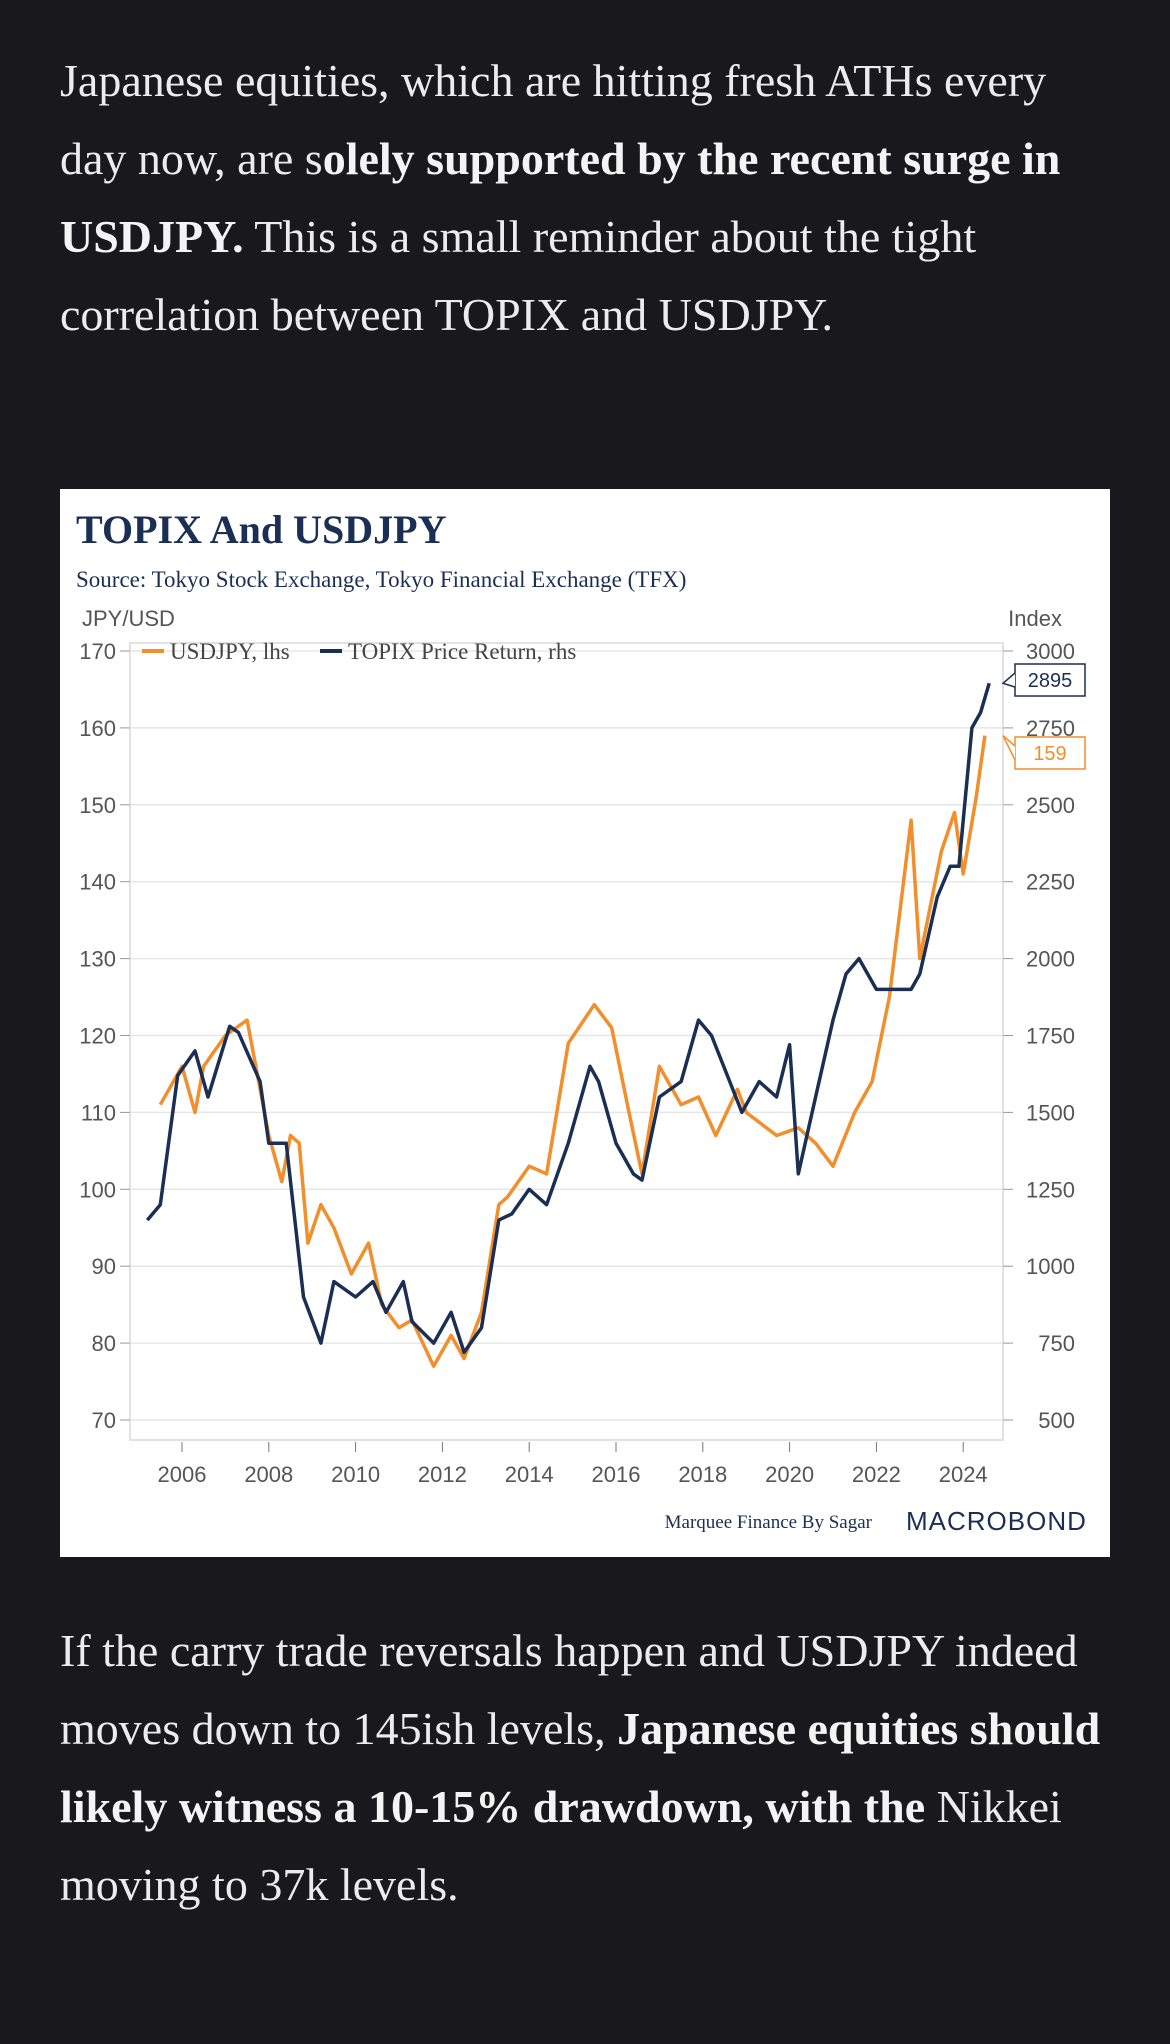 The image size is (1170, 2044). I want to click on right-tick-label: 750, so click(1056, 1343).